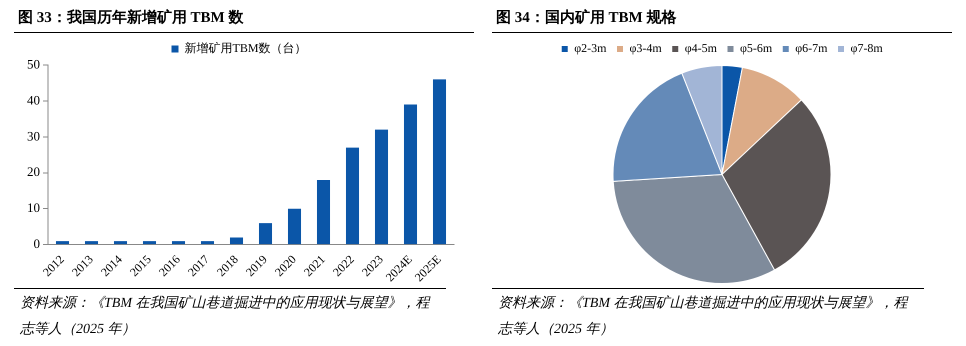 Image resolution: width=966 pixels, height=346 pixels. I want to click on y-tick-label: 50, so click(33, 64).